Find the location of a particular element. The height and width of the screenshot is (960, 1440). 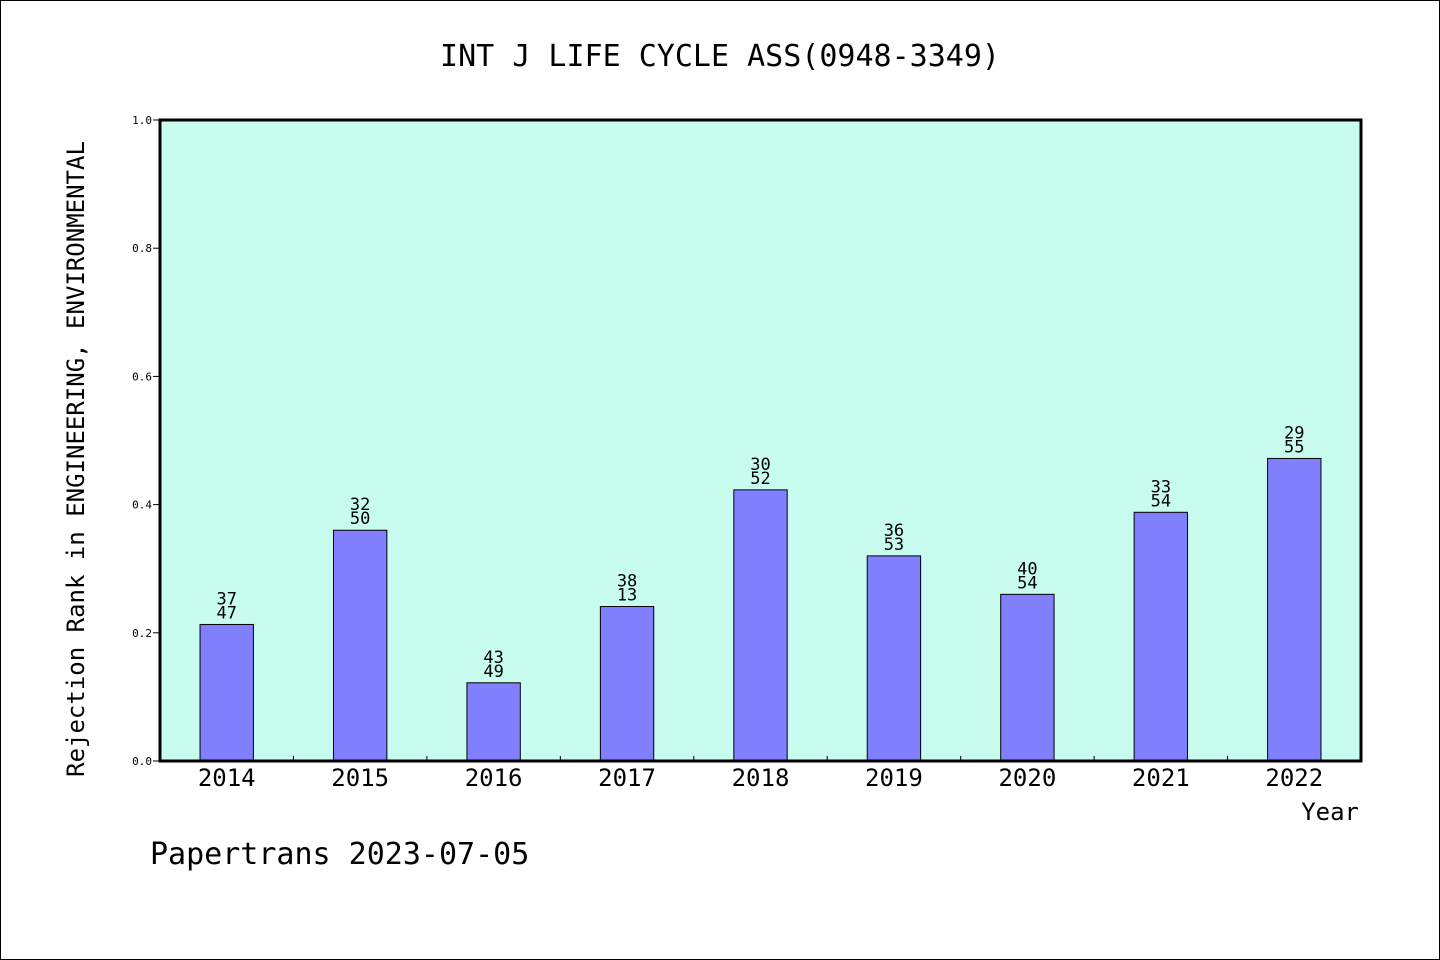

x-tick-label: 2022 is located at coordinates (1294, 778).